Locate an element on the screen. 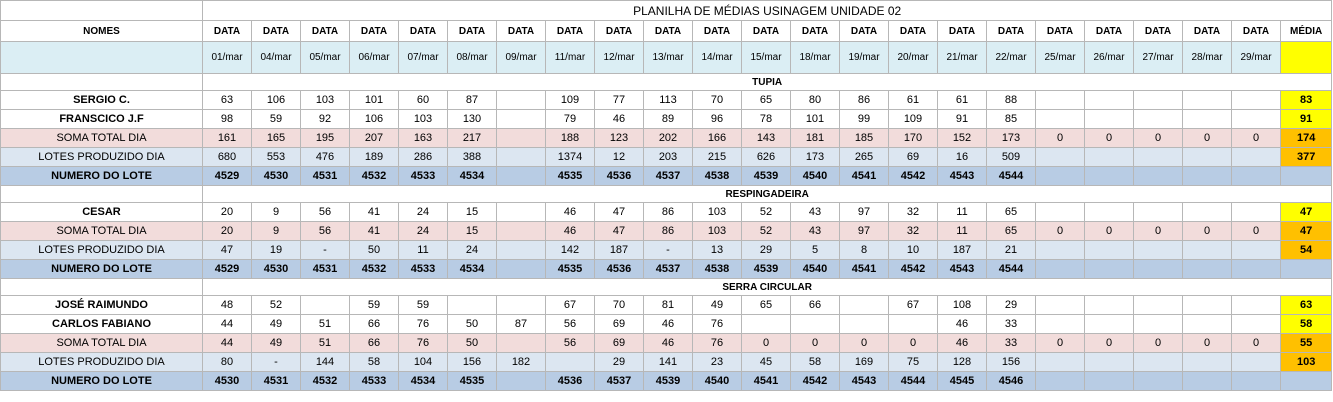  value-cell: 56 is located at coordinates (570, 343).